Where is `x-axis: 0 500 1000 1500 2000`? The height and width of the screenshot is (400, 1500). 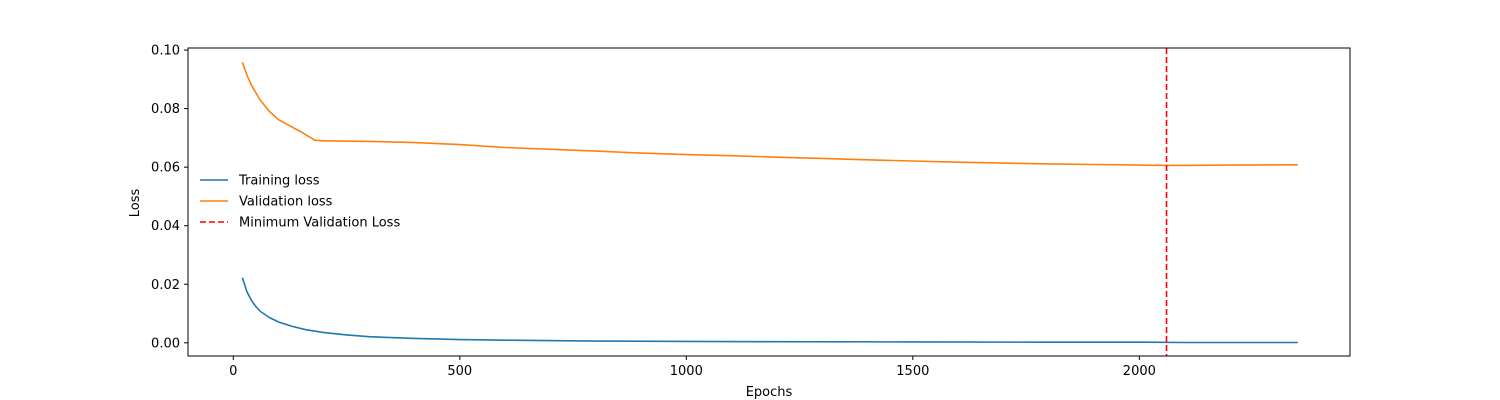
x-axis: 0 500 1000 1500 2000 is located at coordinates (692, 367).